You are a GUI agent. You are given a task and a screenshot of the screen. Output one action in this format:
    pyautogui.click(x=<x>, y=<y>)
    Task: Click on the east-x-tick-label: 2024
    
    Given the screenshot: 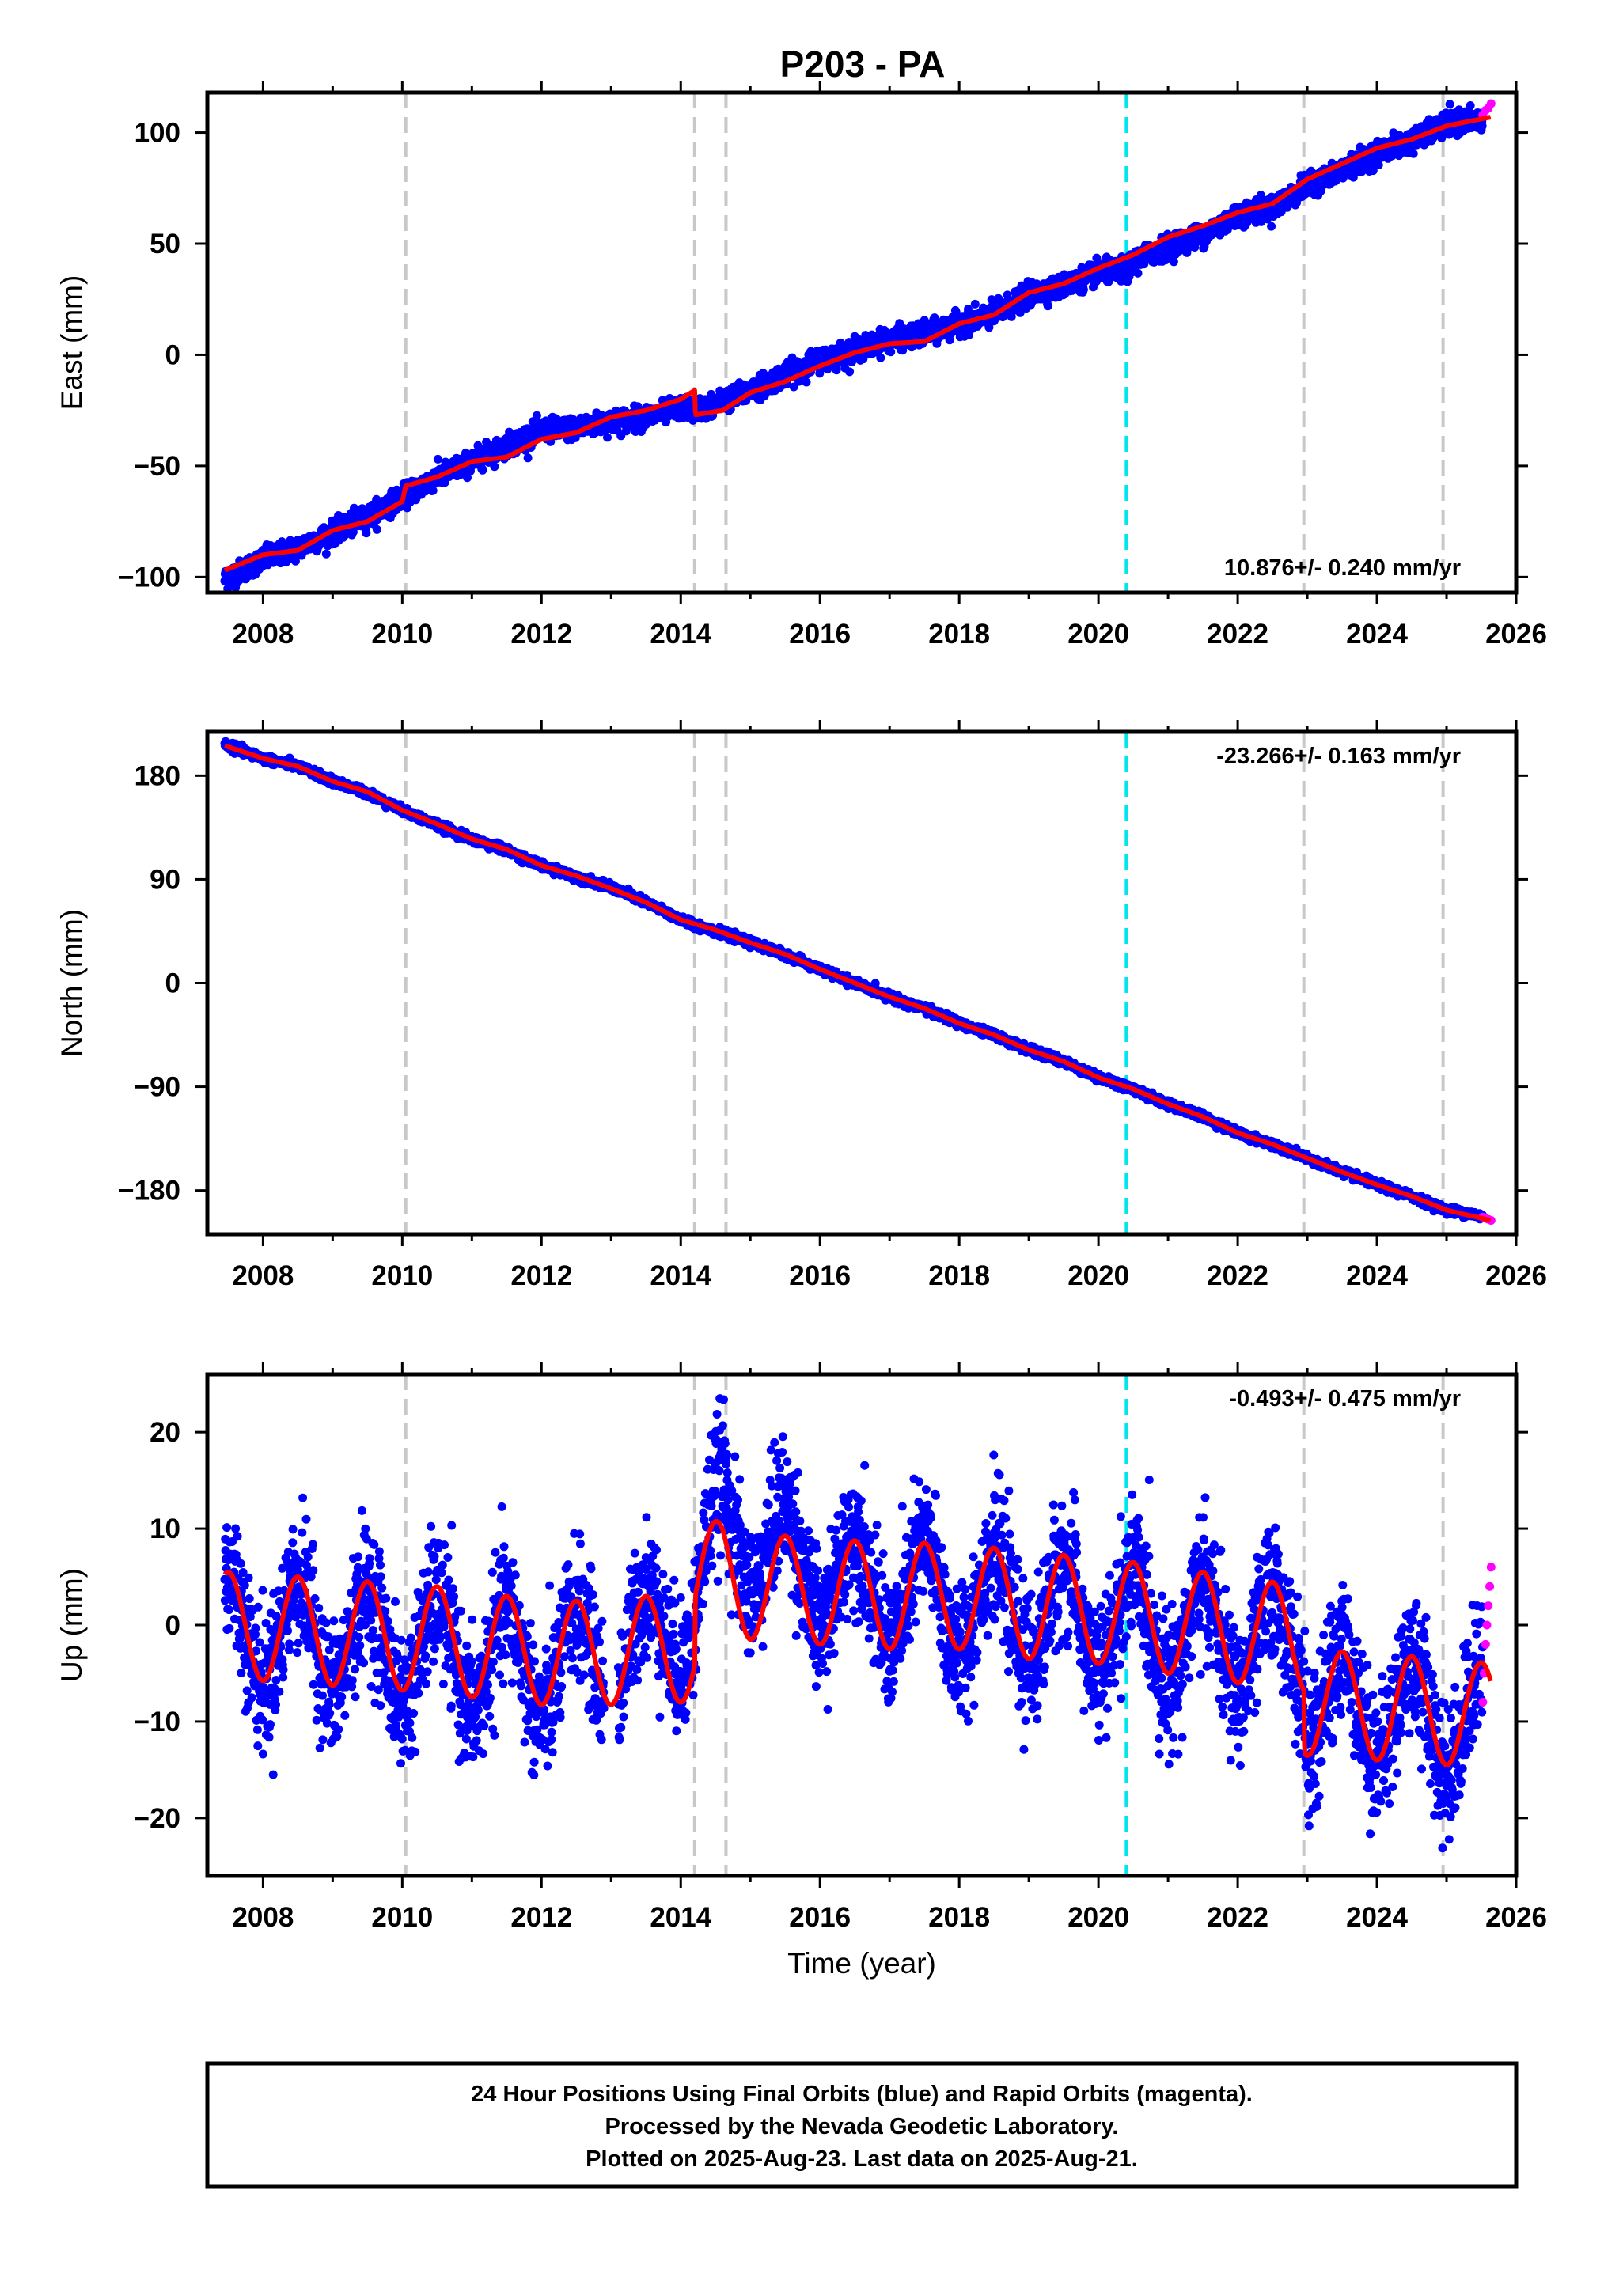 What is the action you would take?
    pyautogui.click(x=1377, y=634)
    